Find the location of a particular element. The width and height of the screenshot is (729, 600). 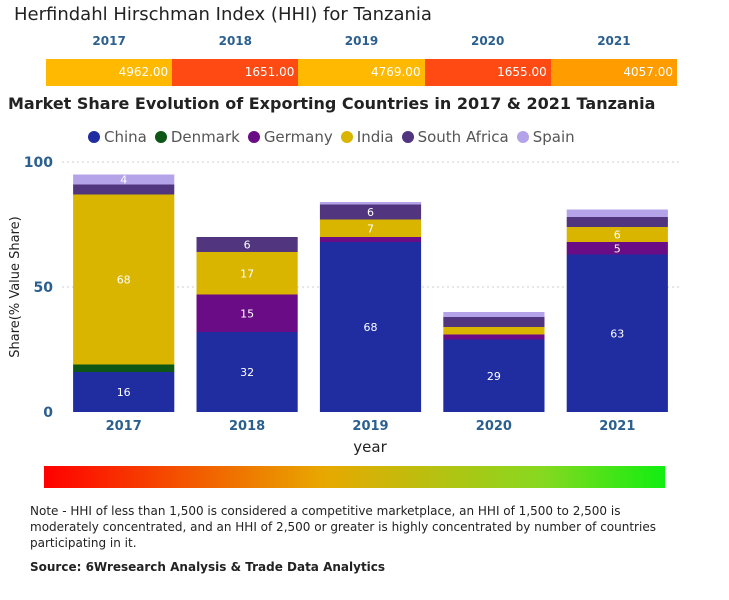

legend-item: Germany is located at coordinates (290, 137).